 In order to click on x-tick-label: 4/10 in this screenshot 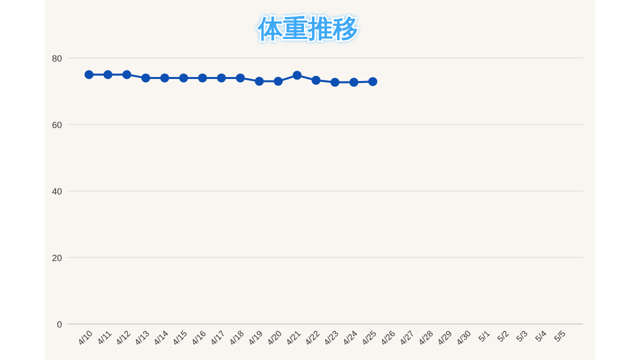, I will do `click(85, 338)`.